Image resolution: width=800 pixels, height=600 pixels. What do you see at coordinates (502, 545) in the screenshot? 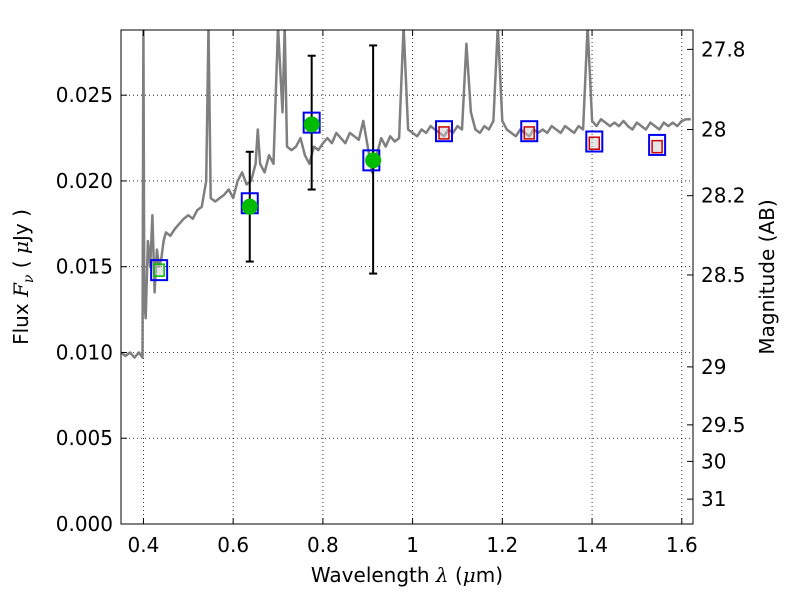
I see `x-tick-label: 1.2` at bounding box center [502, 545].